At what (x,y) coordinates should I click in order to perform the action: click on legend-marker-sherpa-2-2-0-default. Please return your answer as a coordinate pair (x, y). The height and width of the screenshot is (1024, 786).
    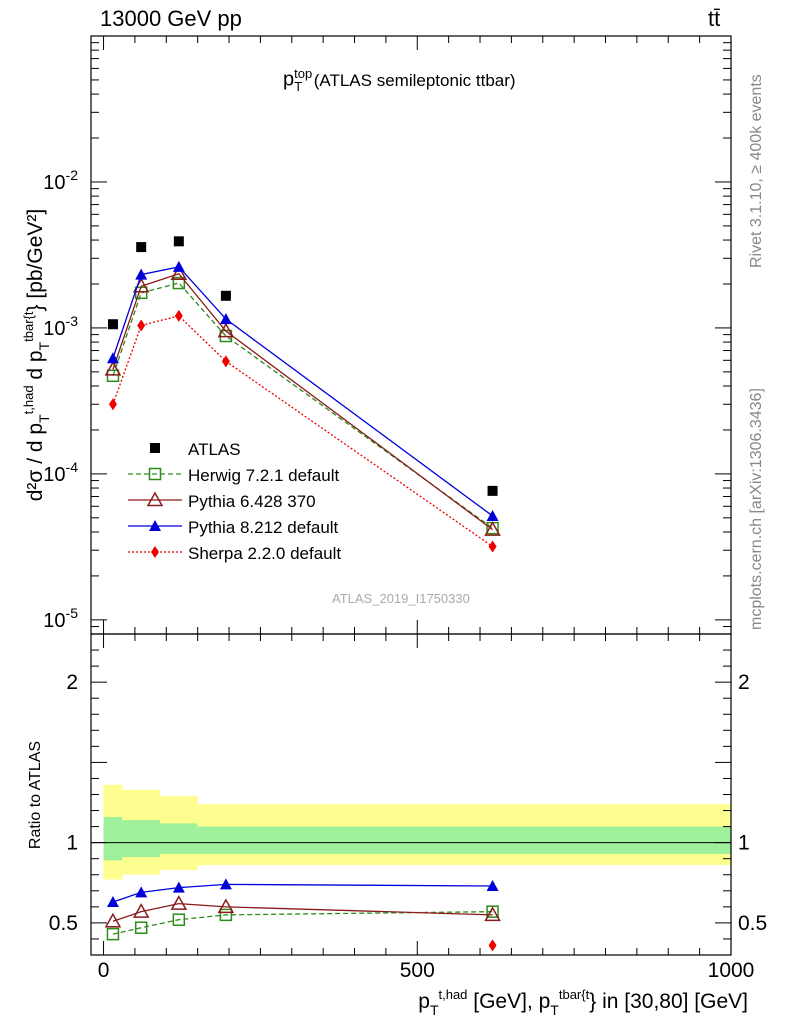
    Looking at the image, I should click on (155, 552).